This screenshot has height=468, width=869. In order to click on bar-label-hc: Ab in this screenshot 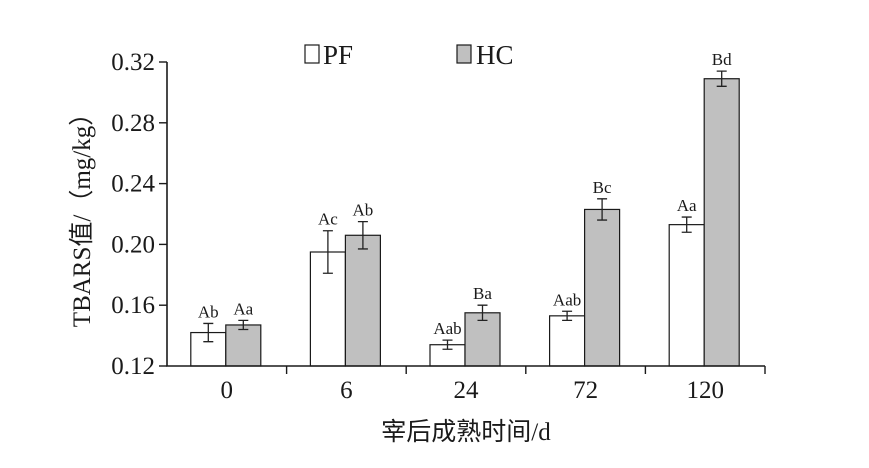, I will do `click(363, 210)`.